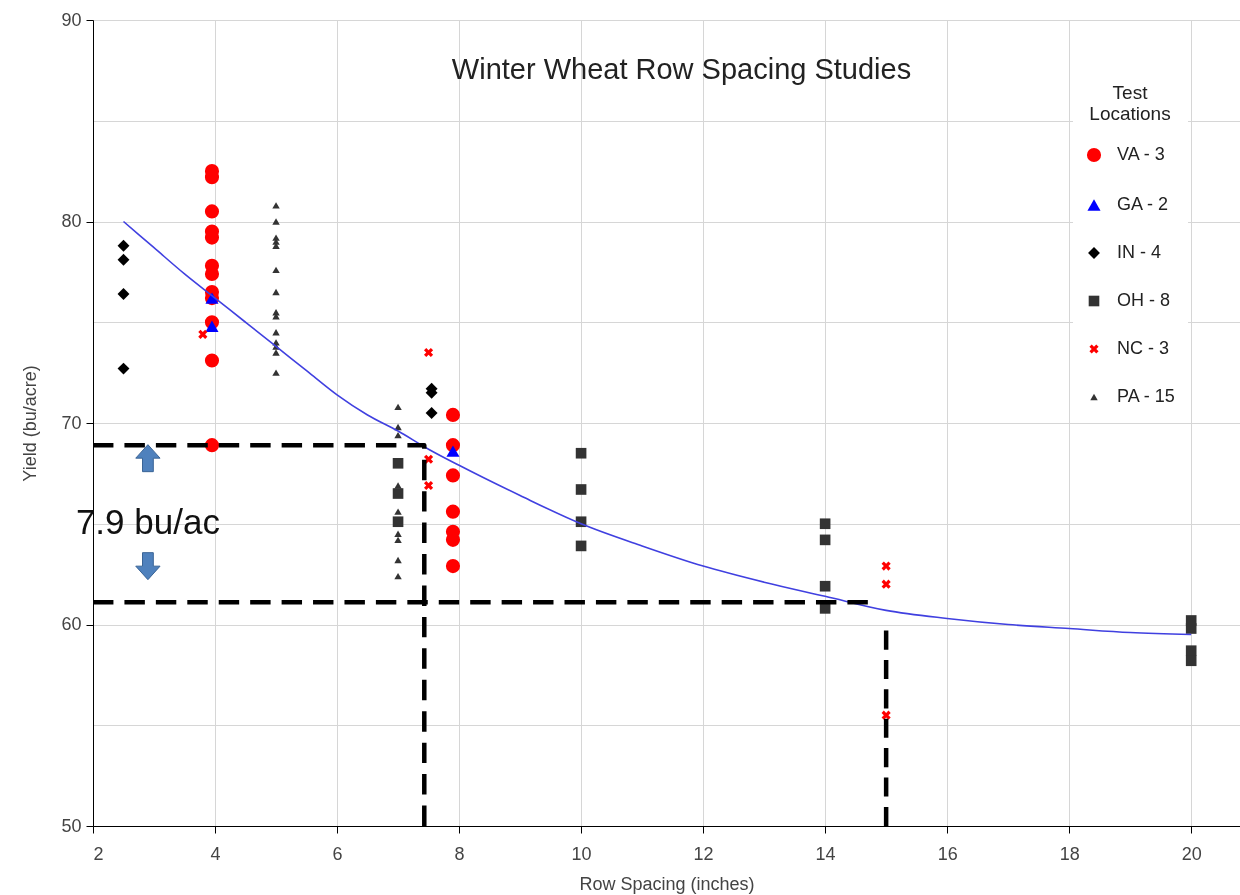 Image resolution: width=1240 pixels, height=895 pixels. What do you see at coordinates (703, 853) in the screenshot?
I see `x-tick-label: 12` at bounding box center [703, 853].